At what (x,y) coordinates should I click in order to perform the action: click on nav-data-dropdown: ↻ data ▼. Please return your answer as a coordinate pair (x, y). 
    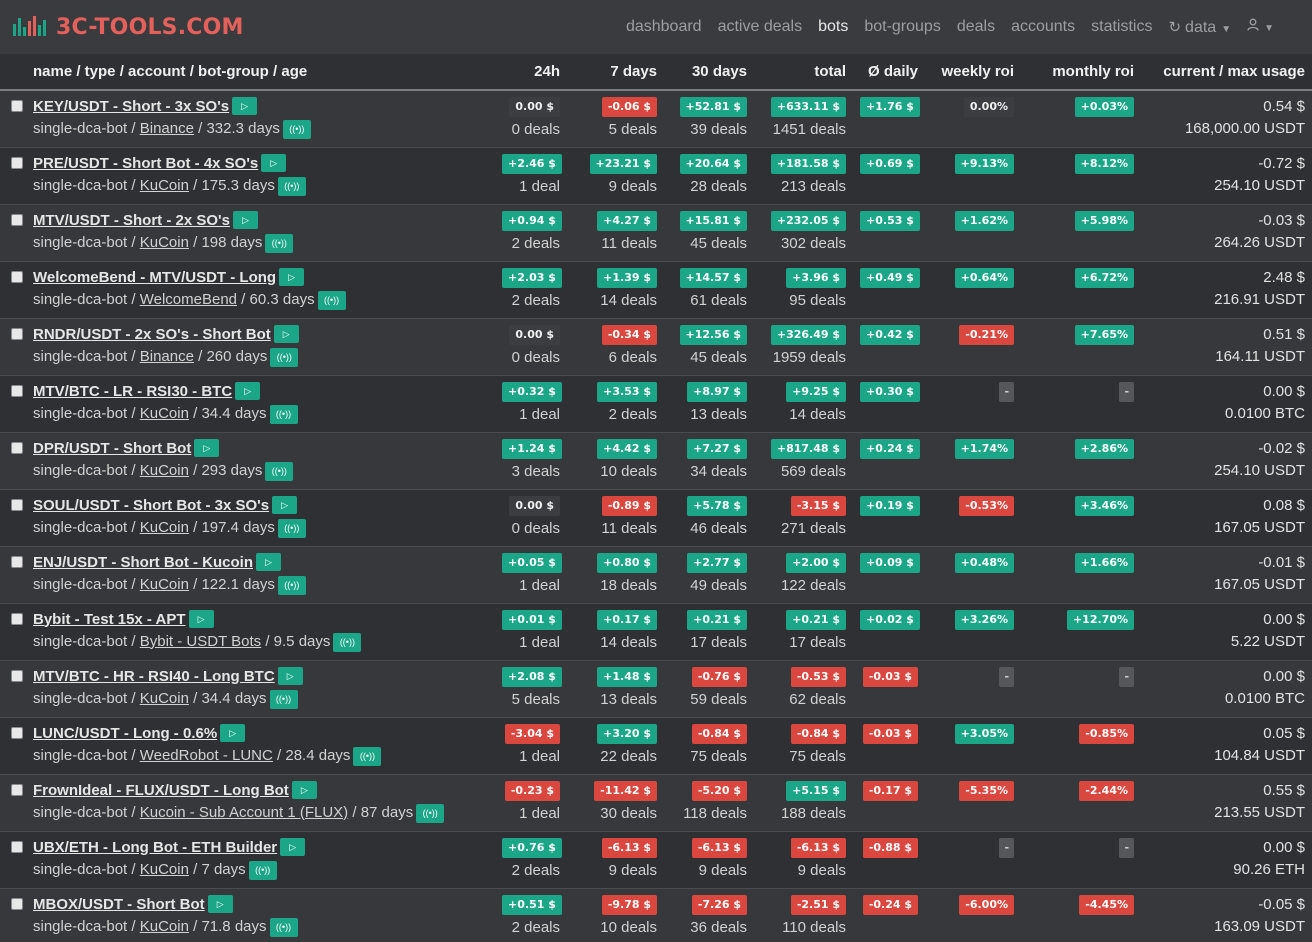
    Looking at the image, I should click on (1199, 27).